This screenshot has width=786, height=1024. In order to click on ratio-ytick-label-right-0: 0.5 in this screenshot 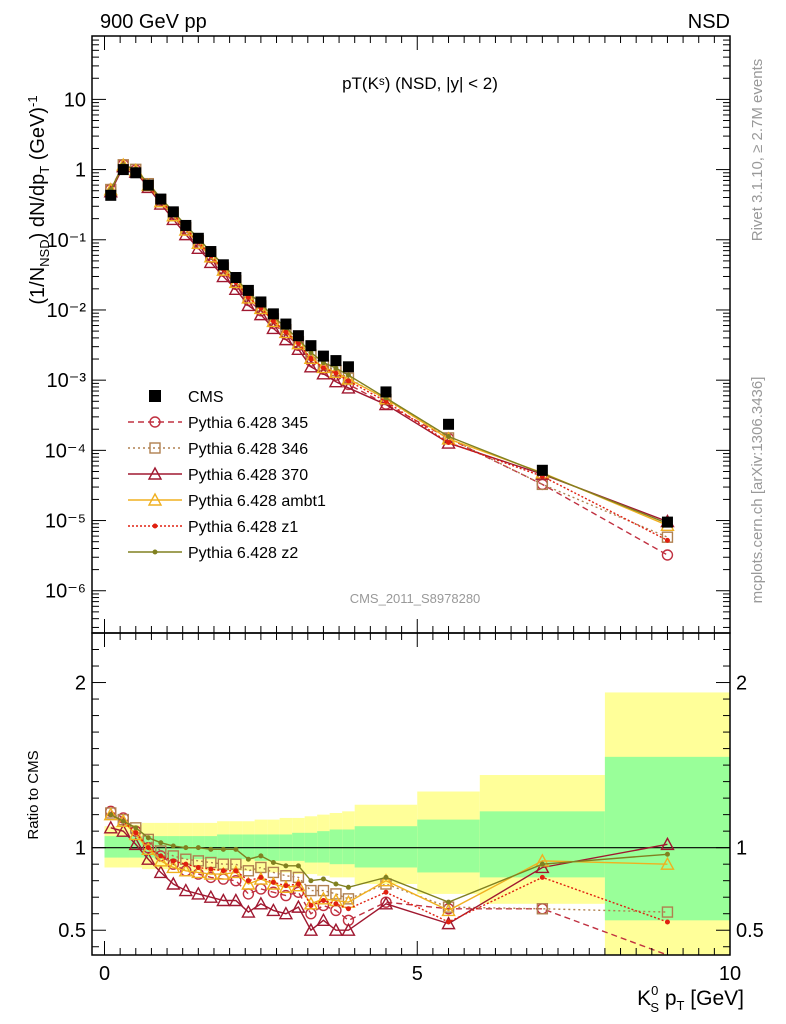, I will do `click(750, 931)`.